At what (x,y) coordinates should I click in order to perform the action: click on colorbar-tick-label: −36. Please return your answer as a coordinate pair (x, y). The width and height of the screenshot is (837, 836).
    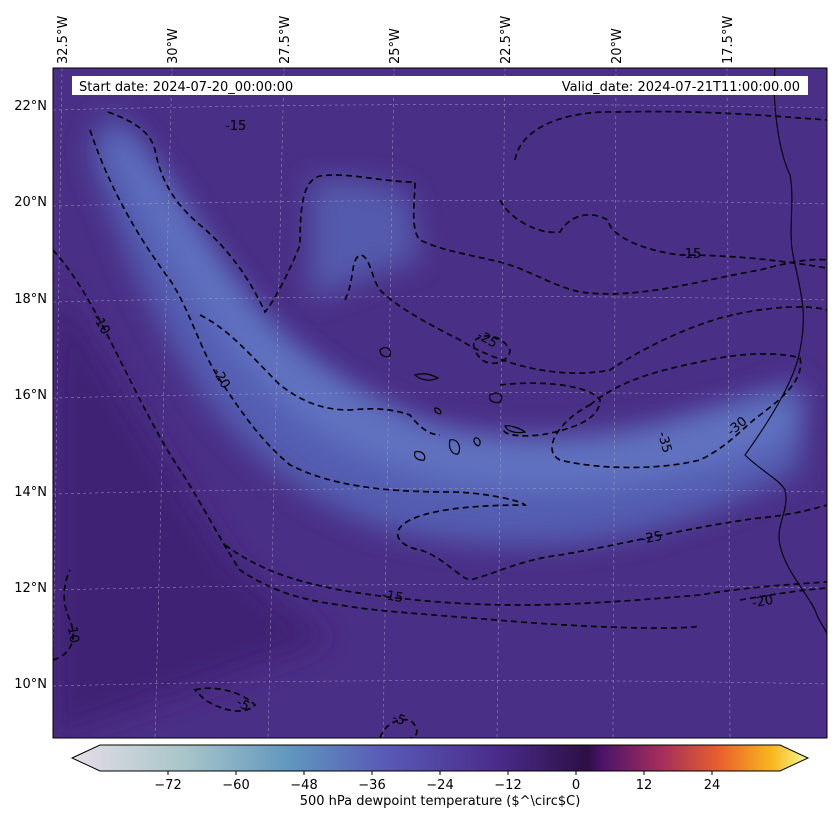
    Looking at the image, I should click on (371, 785).